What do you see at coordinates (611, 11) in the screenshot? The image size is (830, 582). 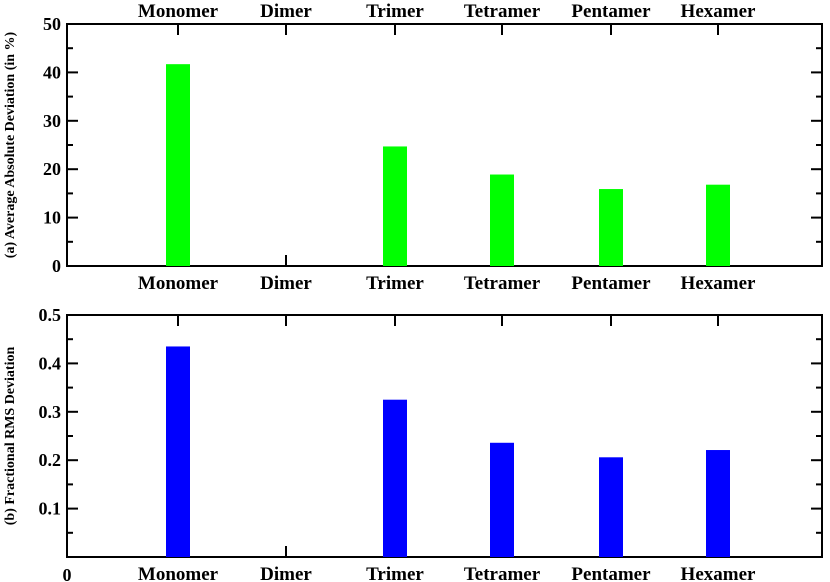 I see `panel-a-top-category-label: Pentamer` at bounding box center [611, 11].